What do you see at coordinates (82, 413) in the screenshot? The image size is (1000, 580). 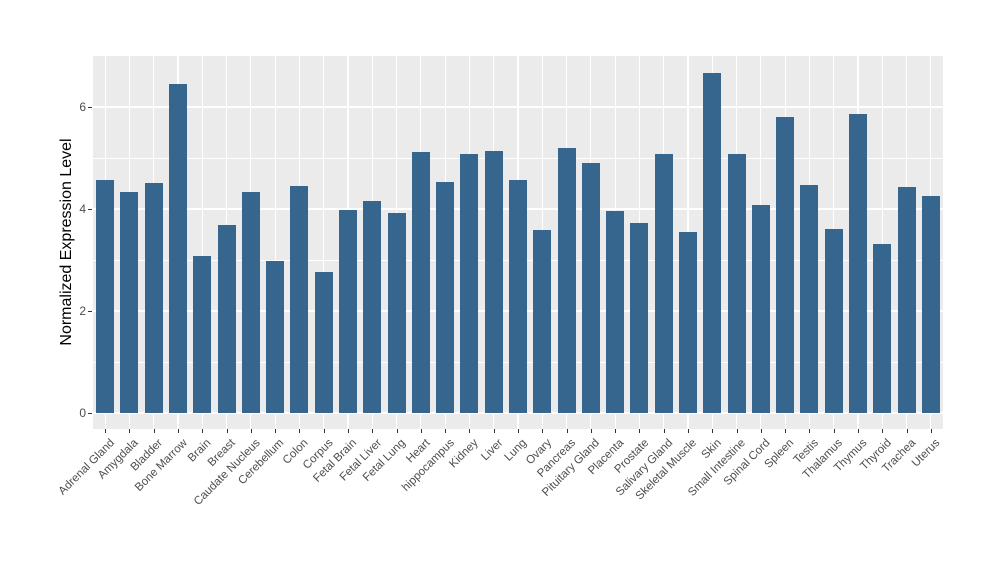 I see `y-tick-label: 0` at bounding box center [82, 413].